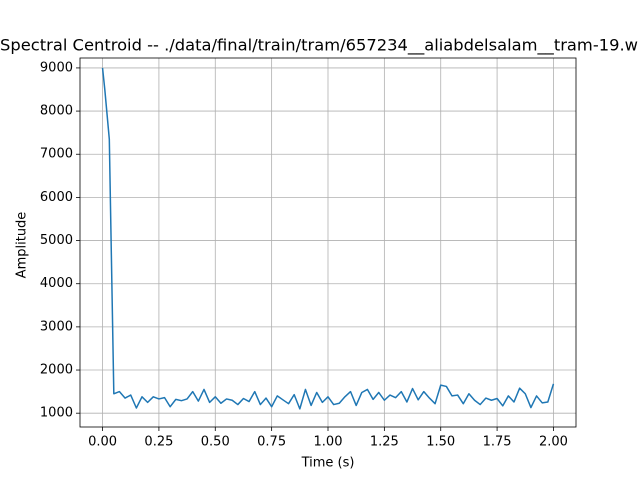 The height and width of the screenshot is (480, 640). Describe the element at coordinates (56, 154) in the screenshot. I see `y-tick-label: 7000` at that location.